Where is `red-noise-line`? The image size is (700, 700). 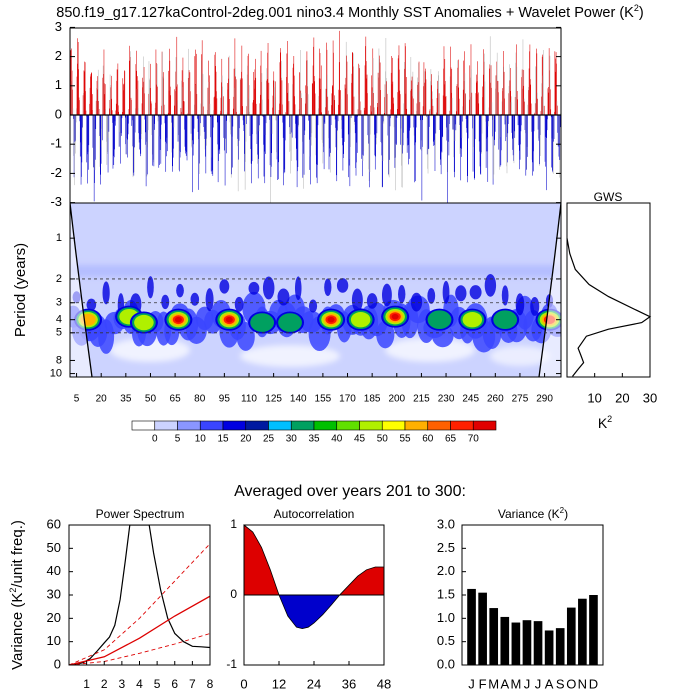
red-noise-line is located at coordinates (139, 630).